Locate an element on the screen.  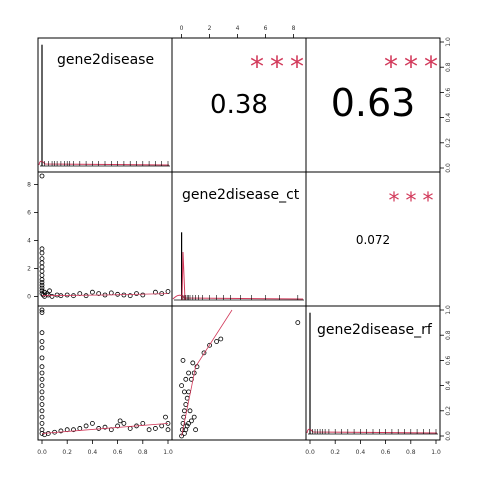
x-tick-label-gene2disease_rf-2: 0.4 is located at coordinates (361, 452).